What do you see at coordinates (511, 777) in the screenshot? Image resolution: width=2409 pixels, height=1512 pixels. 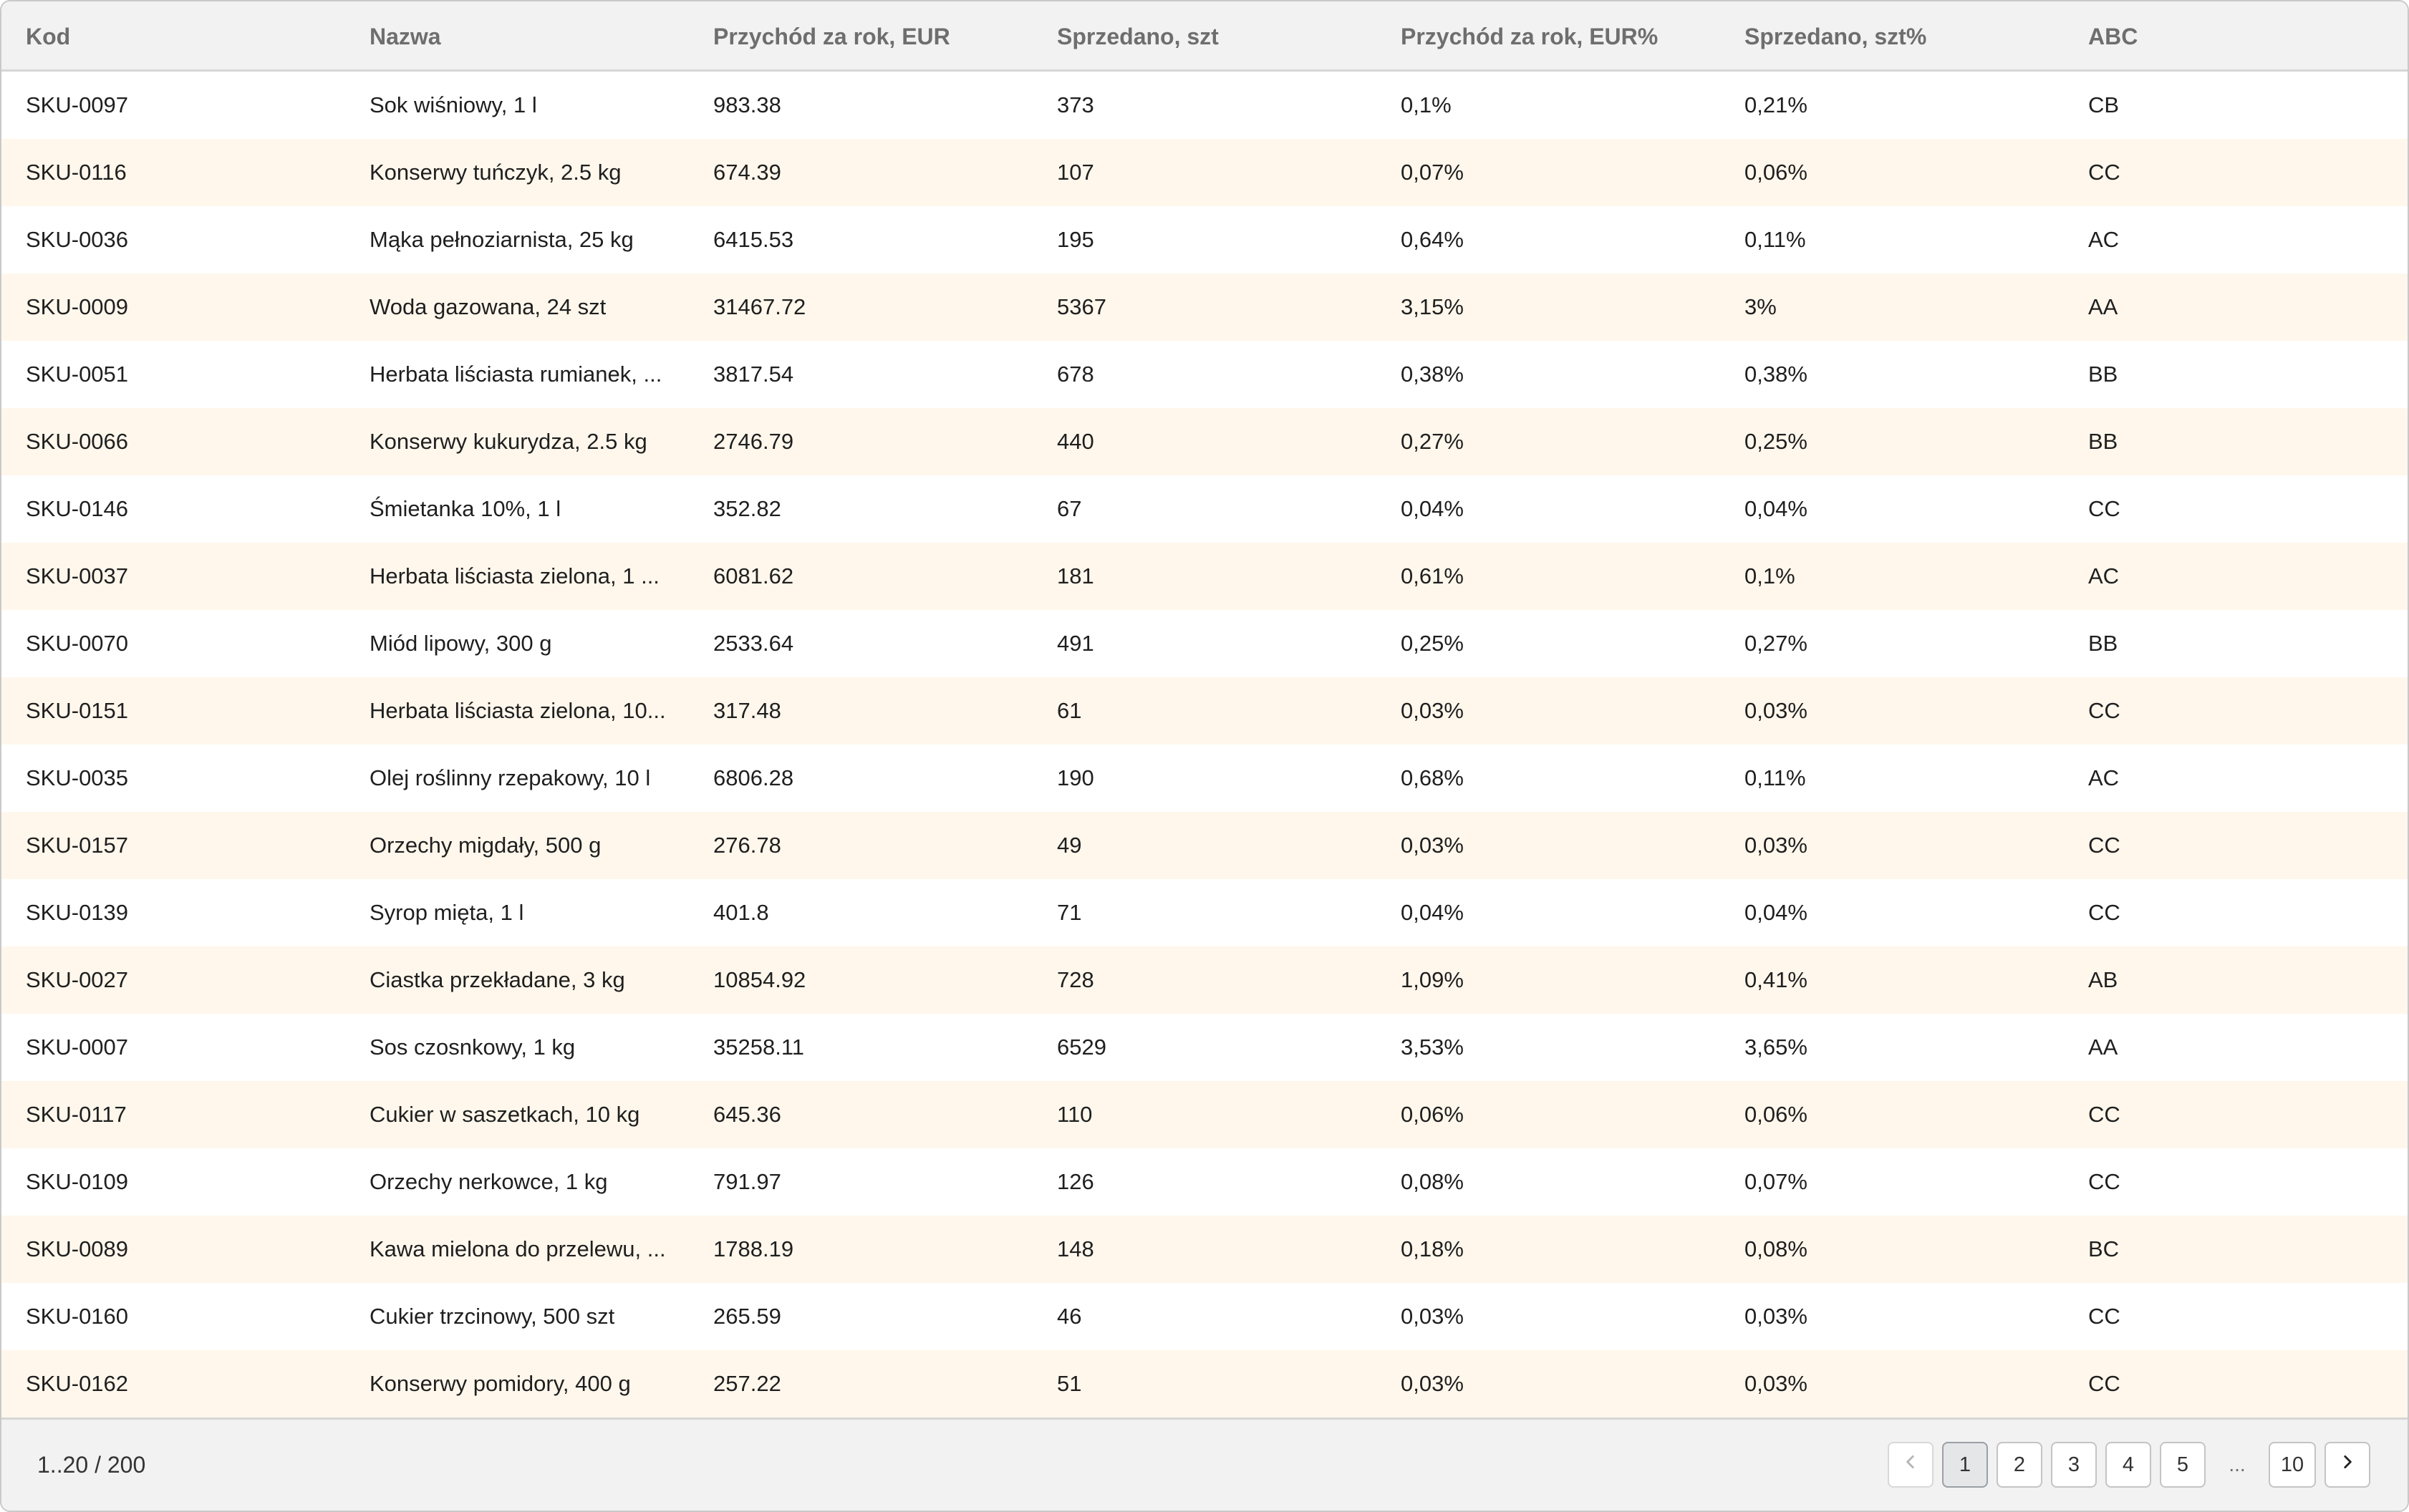 I see `table-cell: Olej roślinny rzepakowy, 10 l` at bounding box center [511, 777].